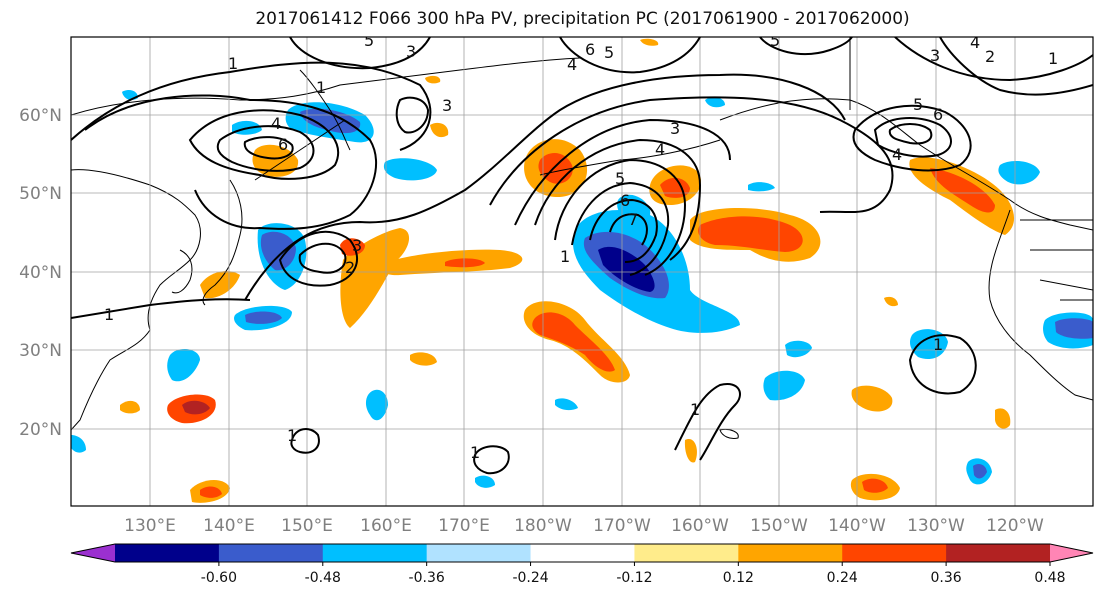 The height and width of the screenshot is (601, 1105). Describe the element at coordinates (40, 351) in the screenshot. I see `lat-label: 30°N` at that location.